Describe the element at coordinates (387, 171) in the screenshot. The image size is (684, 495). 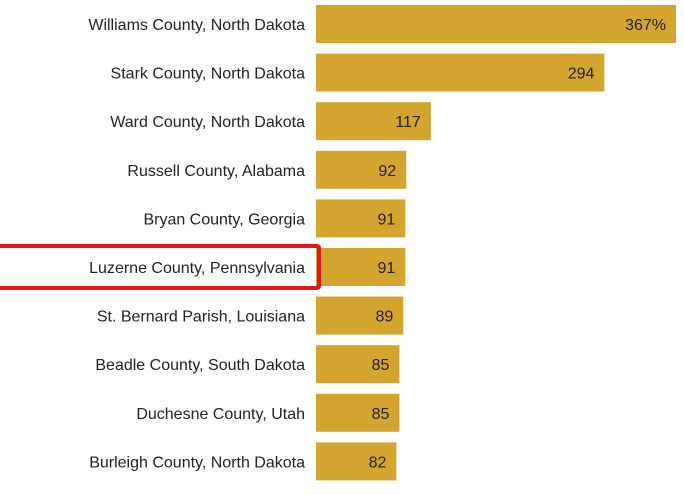
I see `value-label: 92` at that location.